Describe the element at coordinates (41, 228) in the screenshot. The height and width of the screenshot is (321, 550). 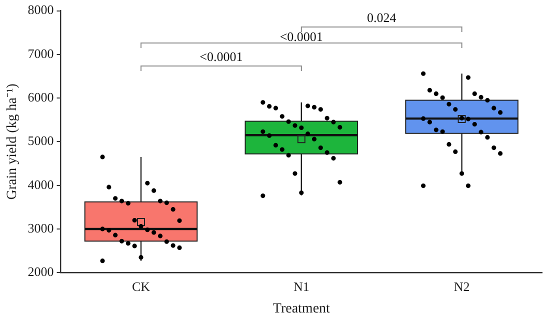
I see `y-tick-label: 3000` at that location.